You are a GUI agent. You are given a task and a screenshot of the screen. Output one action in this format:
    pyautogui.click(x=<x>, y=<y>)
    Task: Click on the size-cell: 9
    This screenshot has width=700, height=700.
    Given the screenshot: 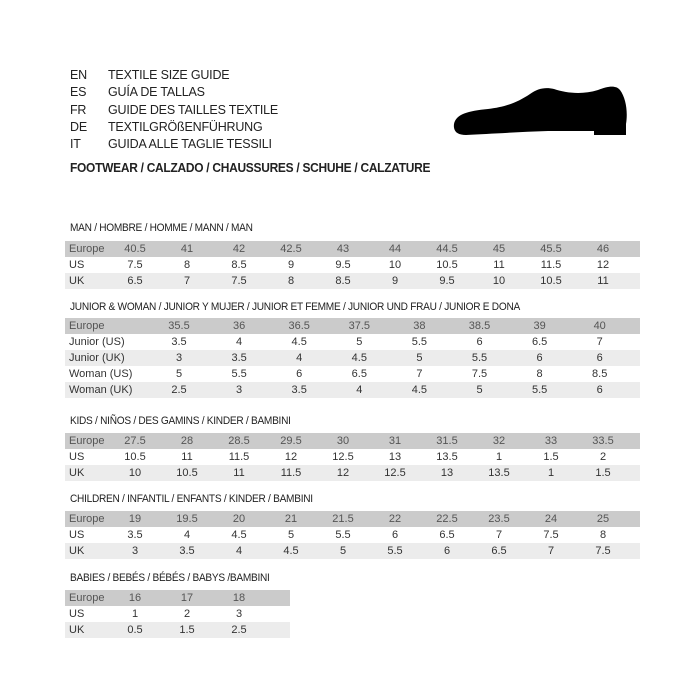 What is the action you would take?
    pyautogui.click(x=291, y=265)
    